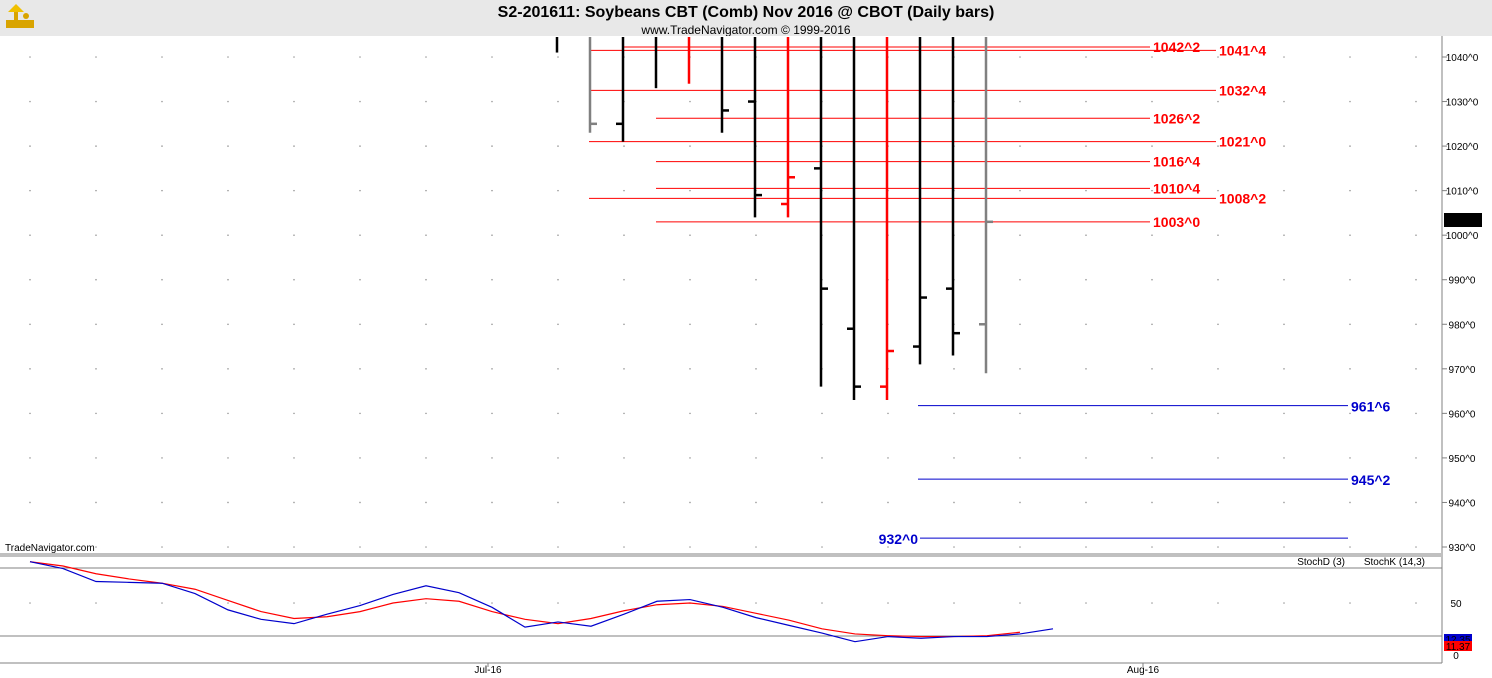 The image size is (1492, 678). Describe the element at coordinates (1371, 480) in the screenshot. I see `support-label: 945^2` at that location.